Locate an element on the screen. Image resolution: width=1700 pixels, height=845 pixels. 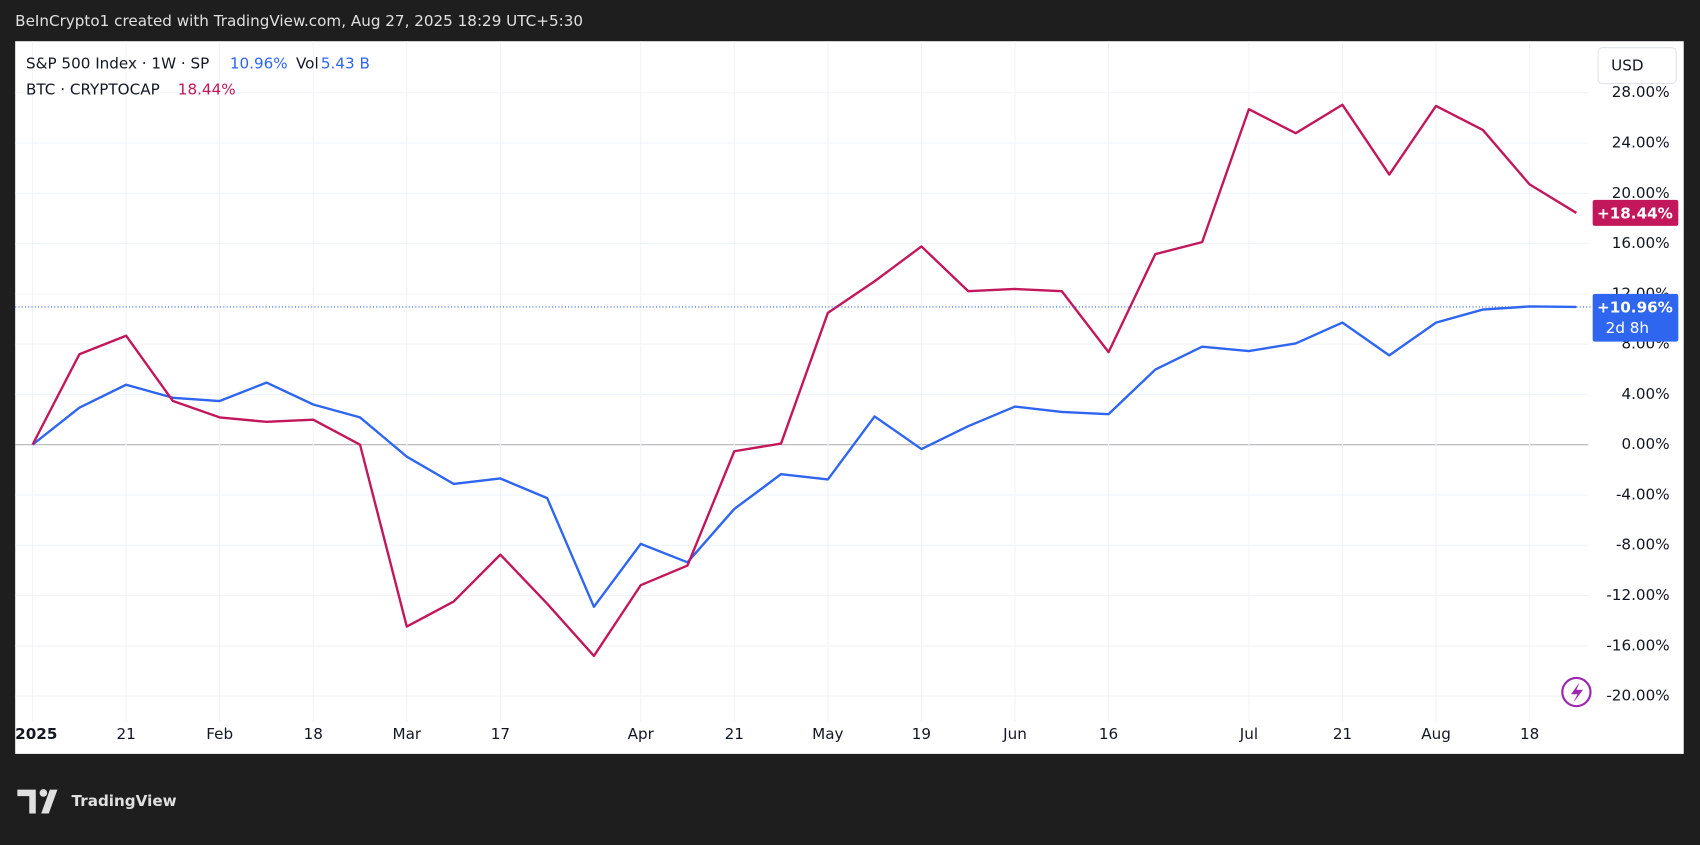
legend-name: BTC · CRYPTOCAP is located at coordinates (93, 90).